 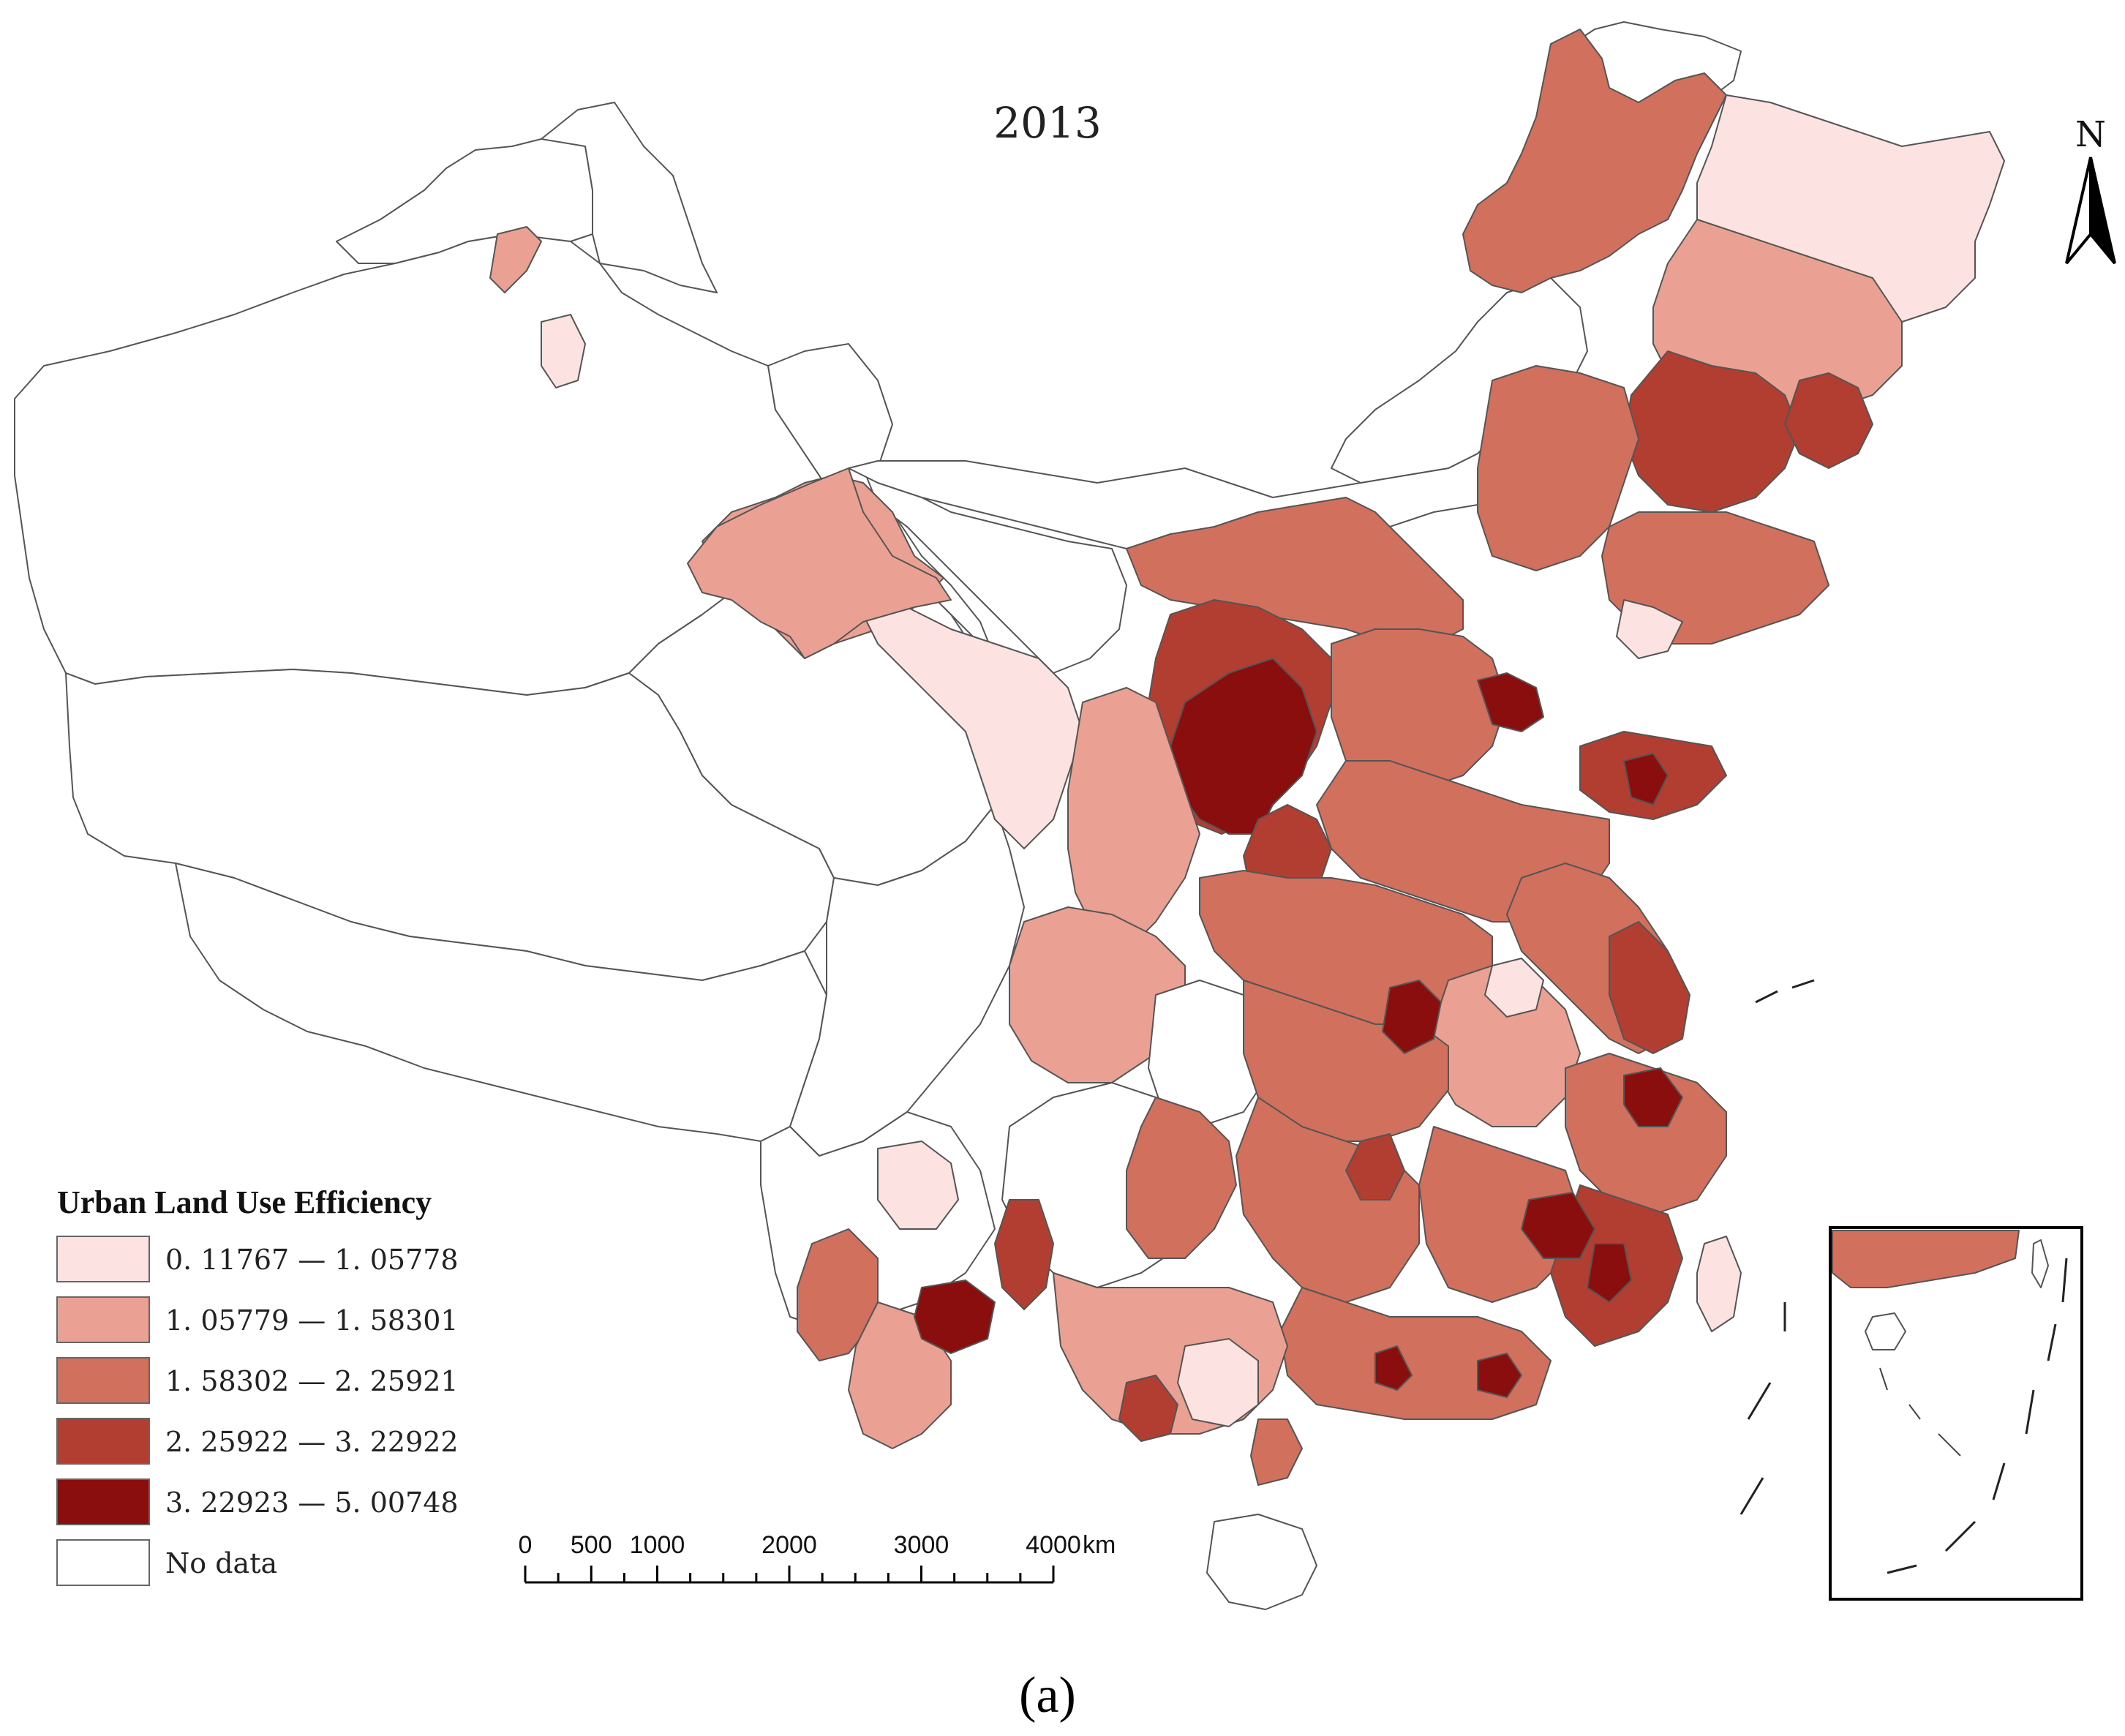 I want to click on legend-label: No data, so click(x=221, y=1563).